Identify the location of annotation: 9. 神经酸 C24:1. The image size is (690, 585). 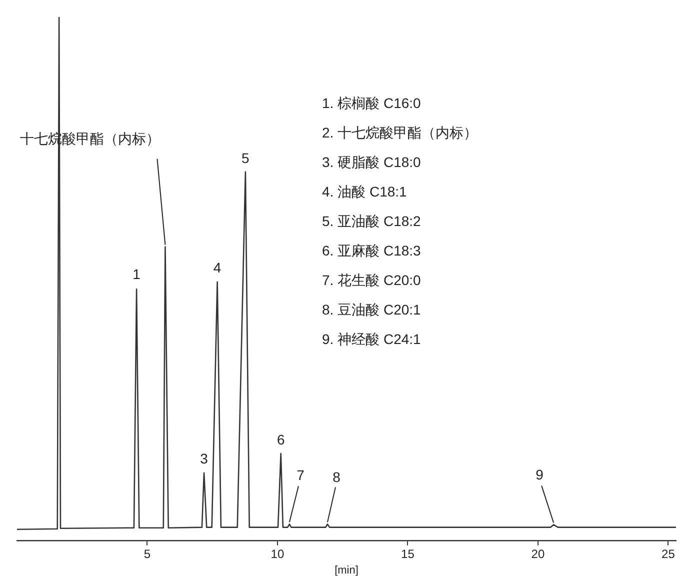
(372, 338).